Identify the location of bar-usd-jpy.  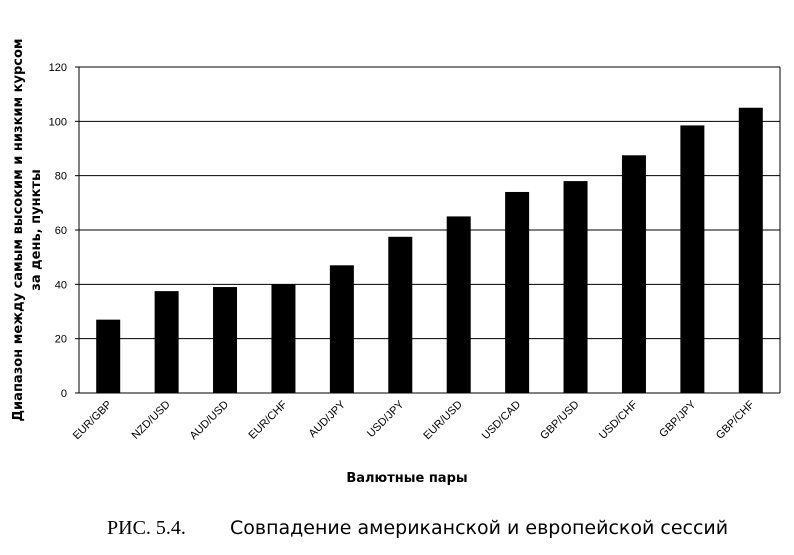
(400, 314).